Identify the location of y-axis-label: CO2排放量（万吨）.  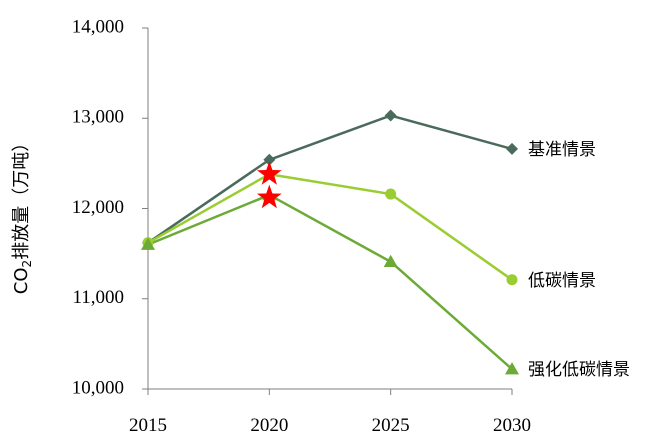
(22, 214).